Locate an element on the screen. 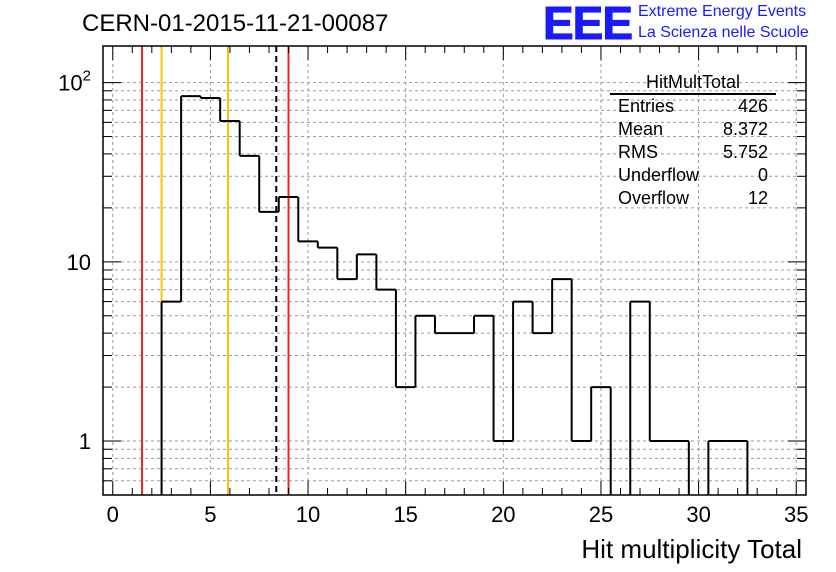 The image size is (836, 572). stats-row-overflow: Overflow 12 is located at coordinates (693, 198).